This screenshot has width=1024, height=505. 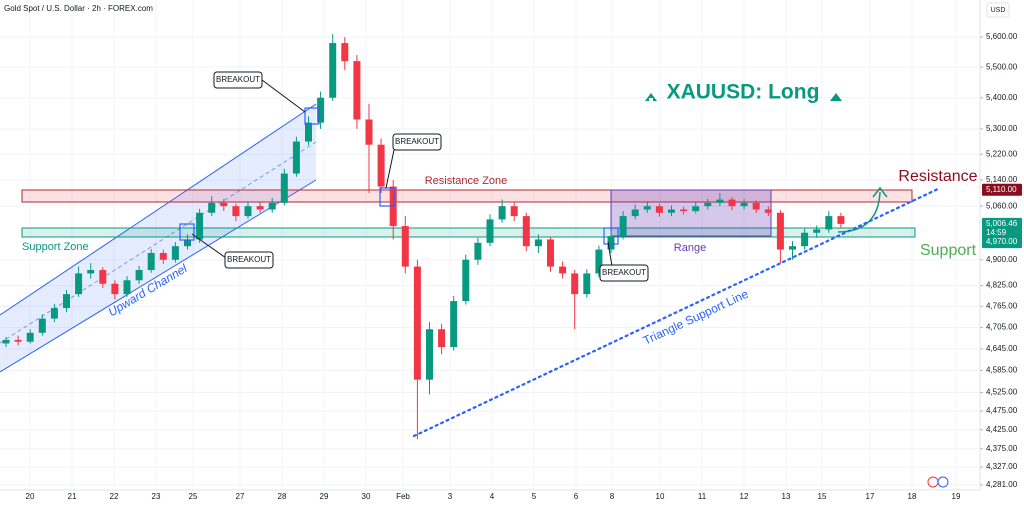 What do you see at coordinates (1002, 410) in the screenshot?
I see `y-tick-label: 4,475.00` at bounding box center [1002, 410].